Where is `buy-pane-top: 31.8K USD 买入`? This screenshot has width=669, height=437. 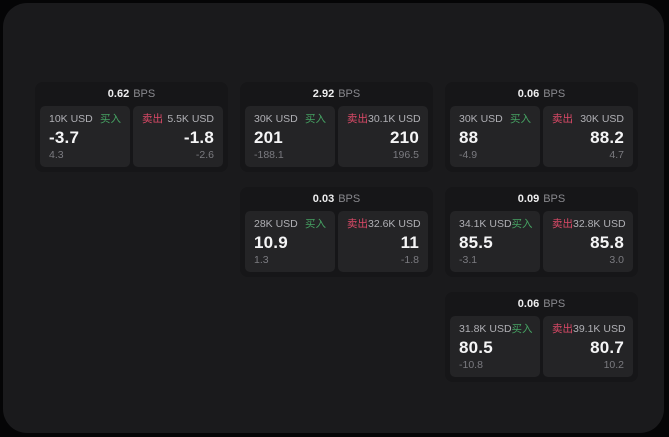
buy-pane-top: 31.8K USD 买入 is located at coordinates (496, 329).